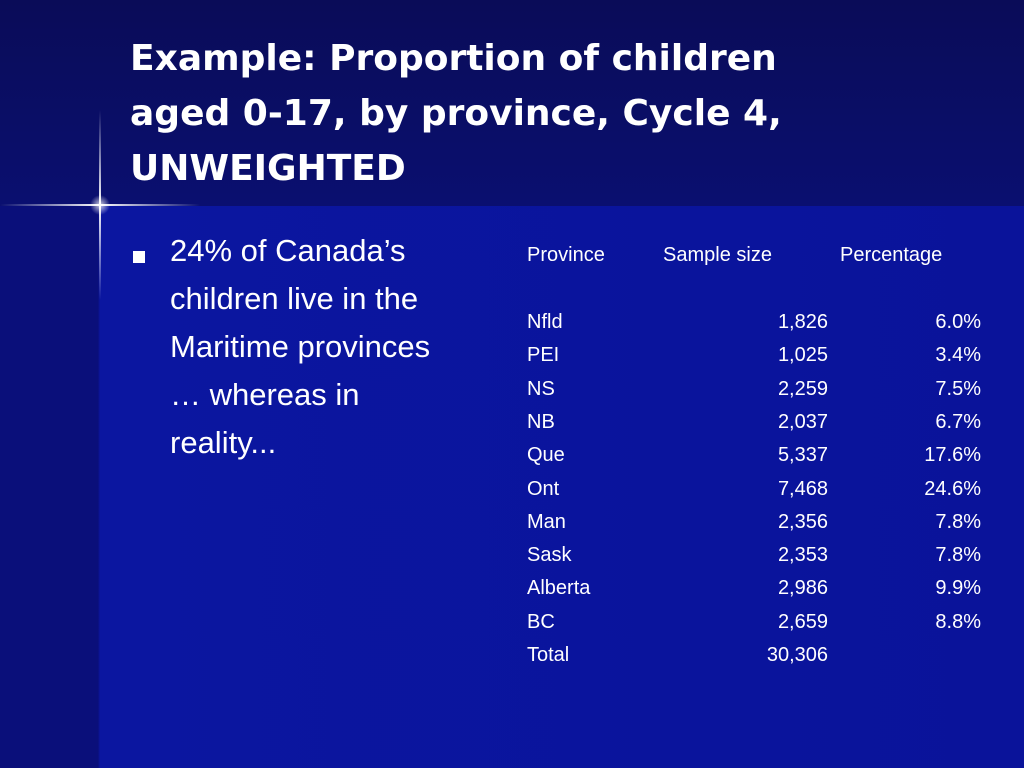 The width and height of the screenshot is (1024, 768). I want to click on sample-size: 2,986, so click(802, 588).